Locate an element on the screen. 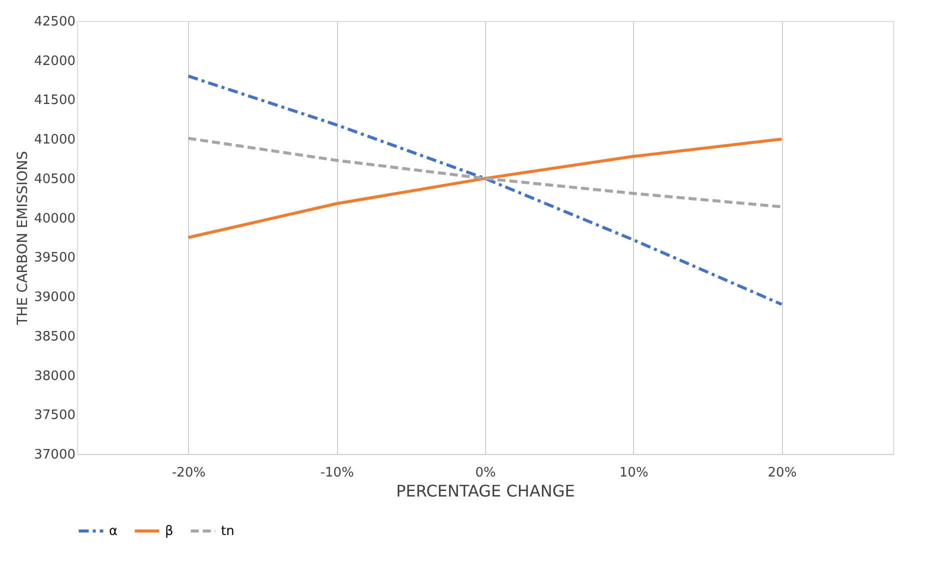 The height and width of the screenshot is (583, 938). legend-label: α is located at coordinates (113, 531).